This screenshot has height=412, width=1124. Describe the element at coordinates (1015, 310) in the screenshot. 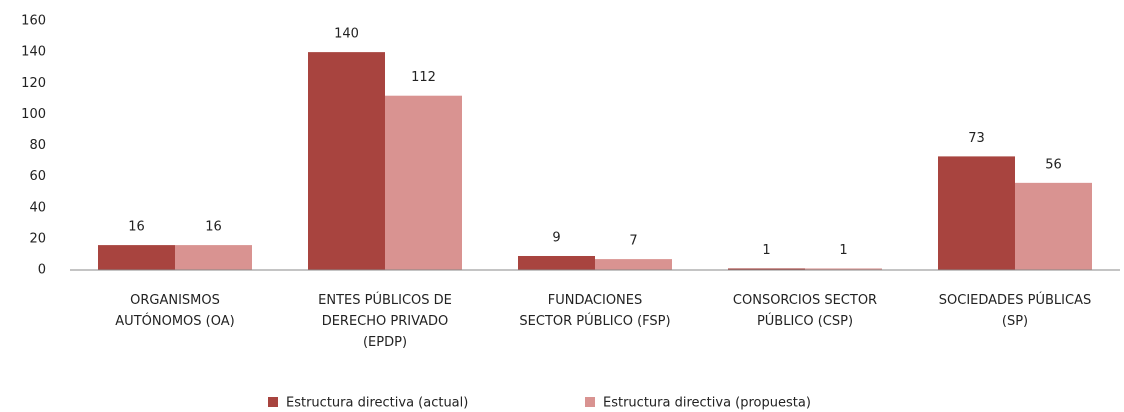

I see `x-tick-label: SOCIEDADES PÚBLICAS (SP)` at that location.